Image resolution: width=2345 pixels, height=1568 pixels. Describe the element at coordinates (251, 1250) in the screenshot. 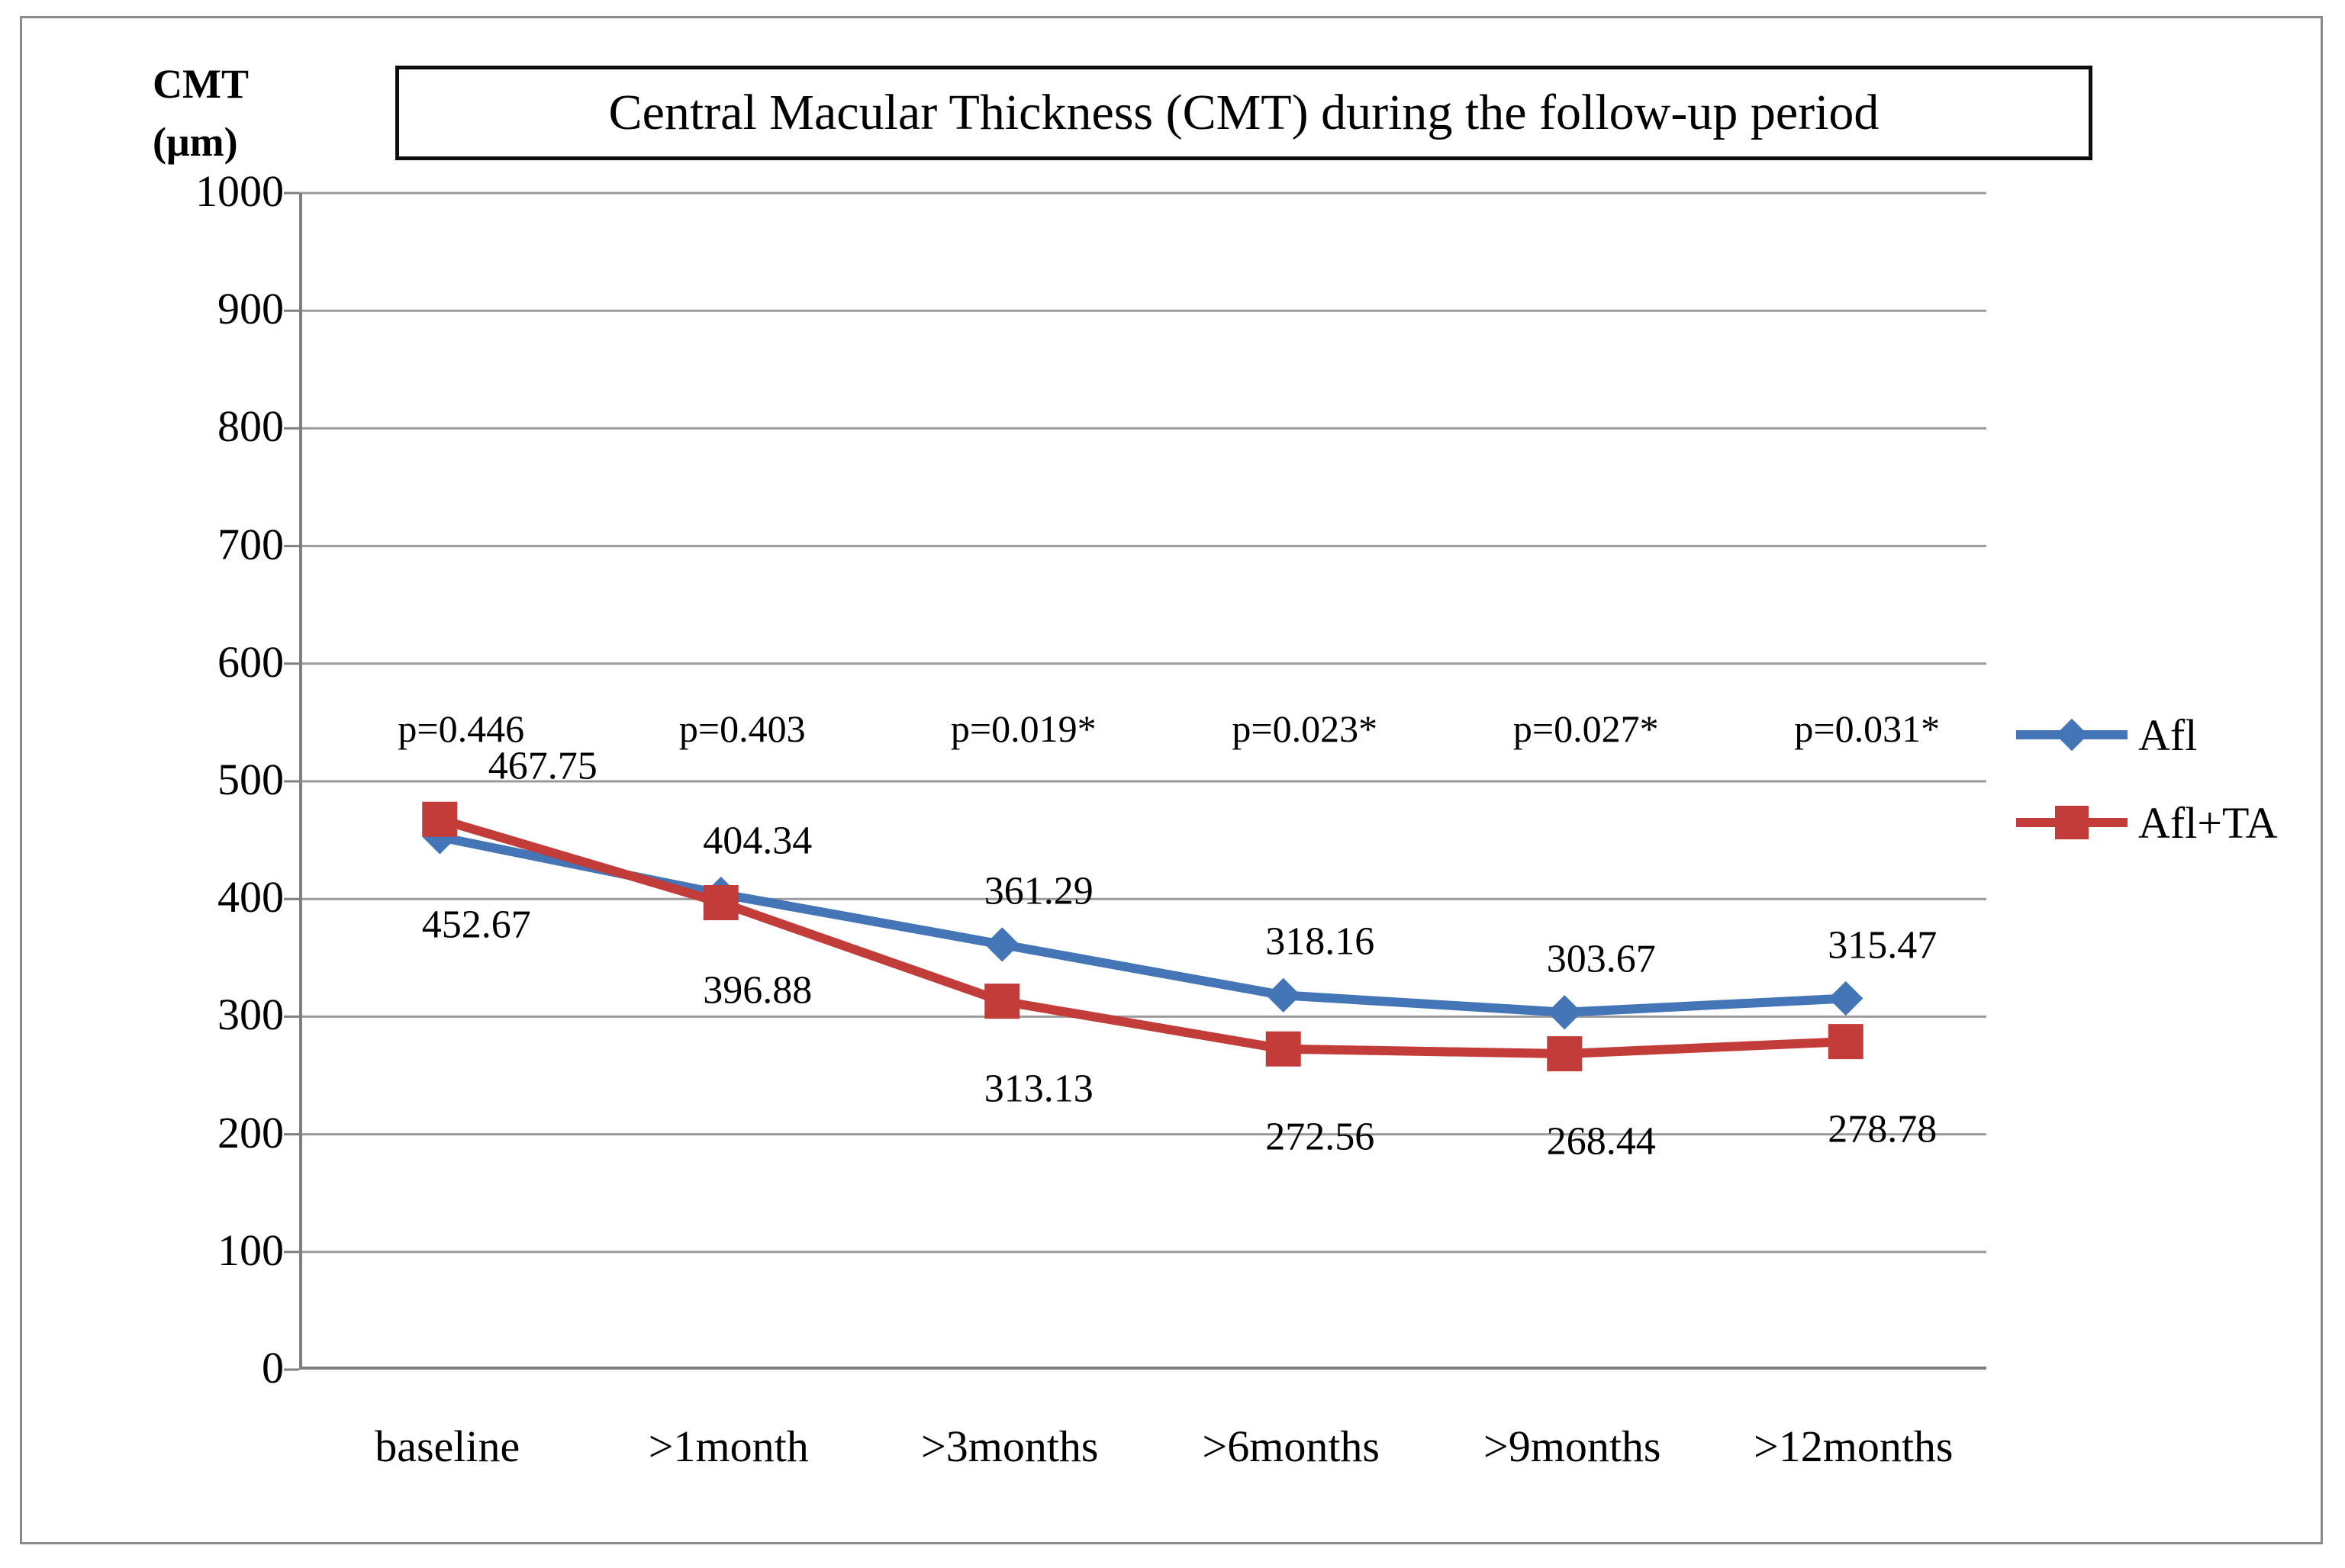

I see `y-tick-label: 100` at that location.